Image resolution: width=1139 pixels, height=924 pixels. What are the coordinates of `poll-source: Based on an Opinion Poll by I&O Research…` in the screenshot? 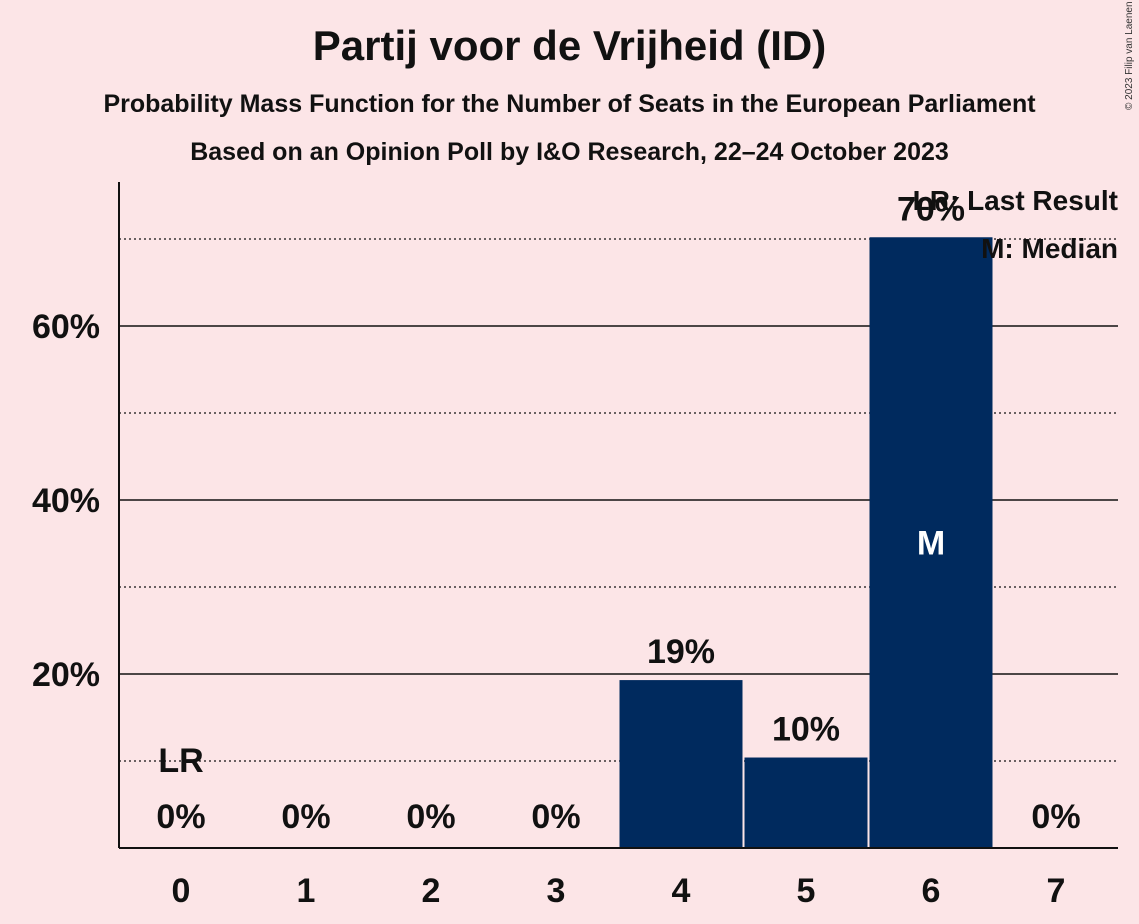 It's located at (569, 152).